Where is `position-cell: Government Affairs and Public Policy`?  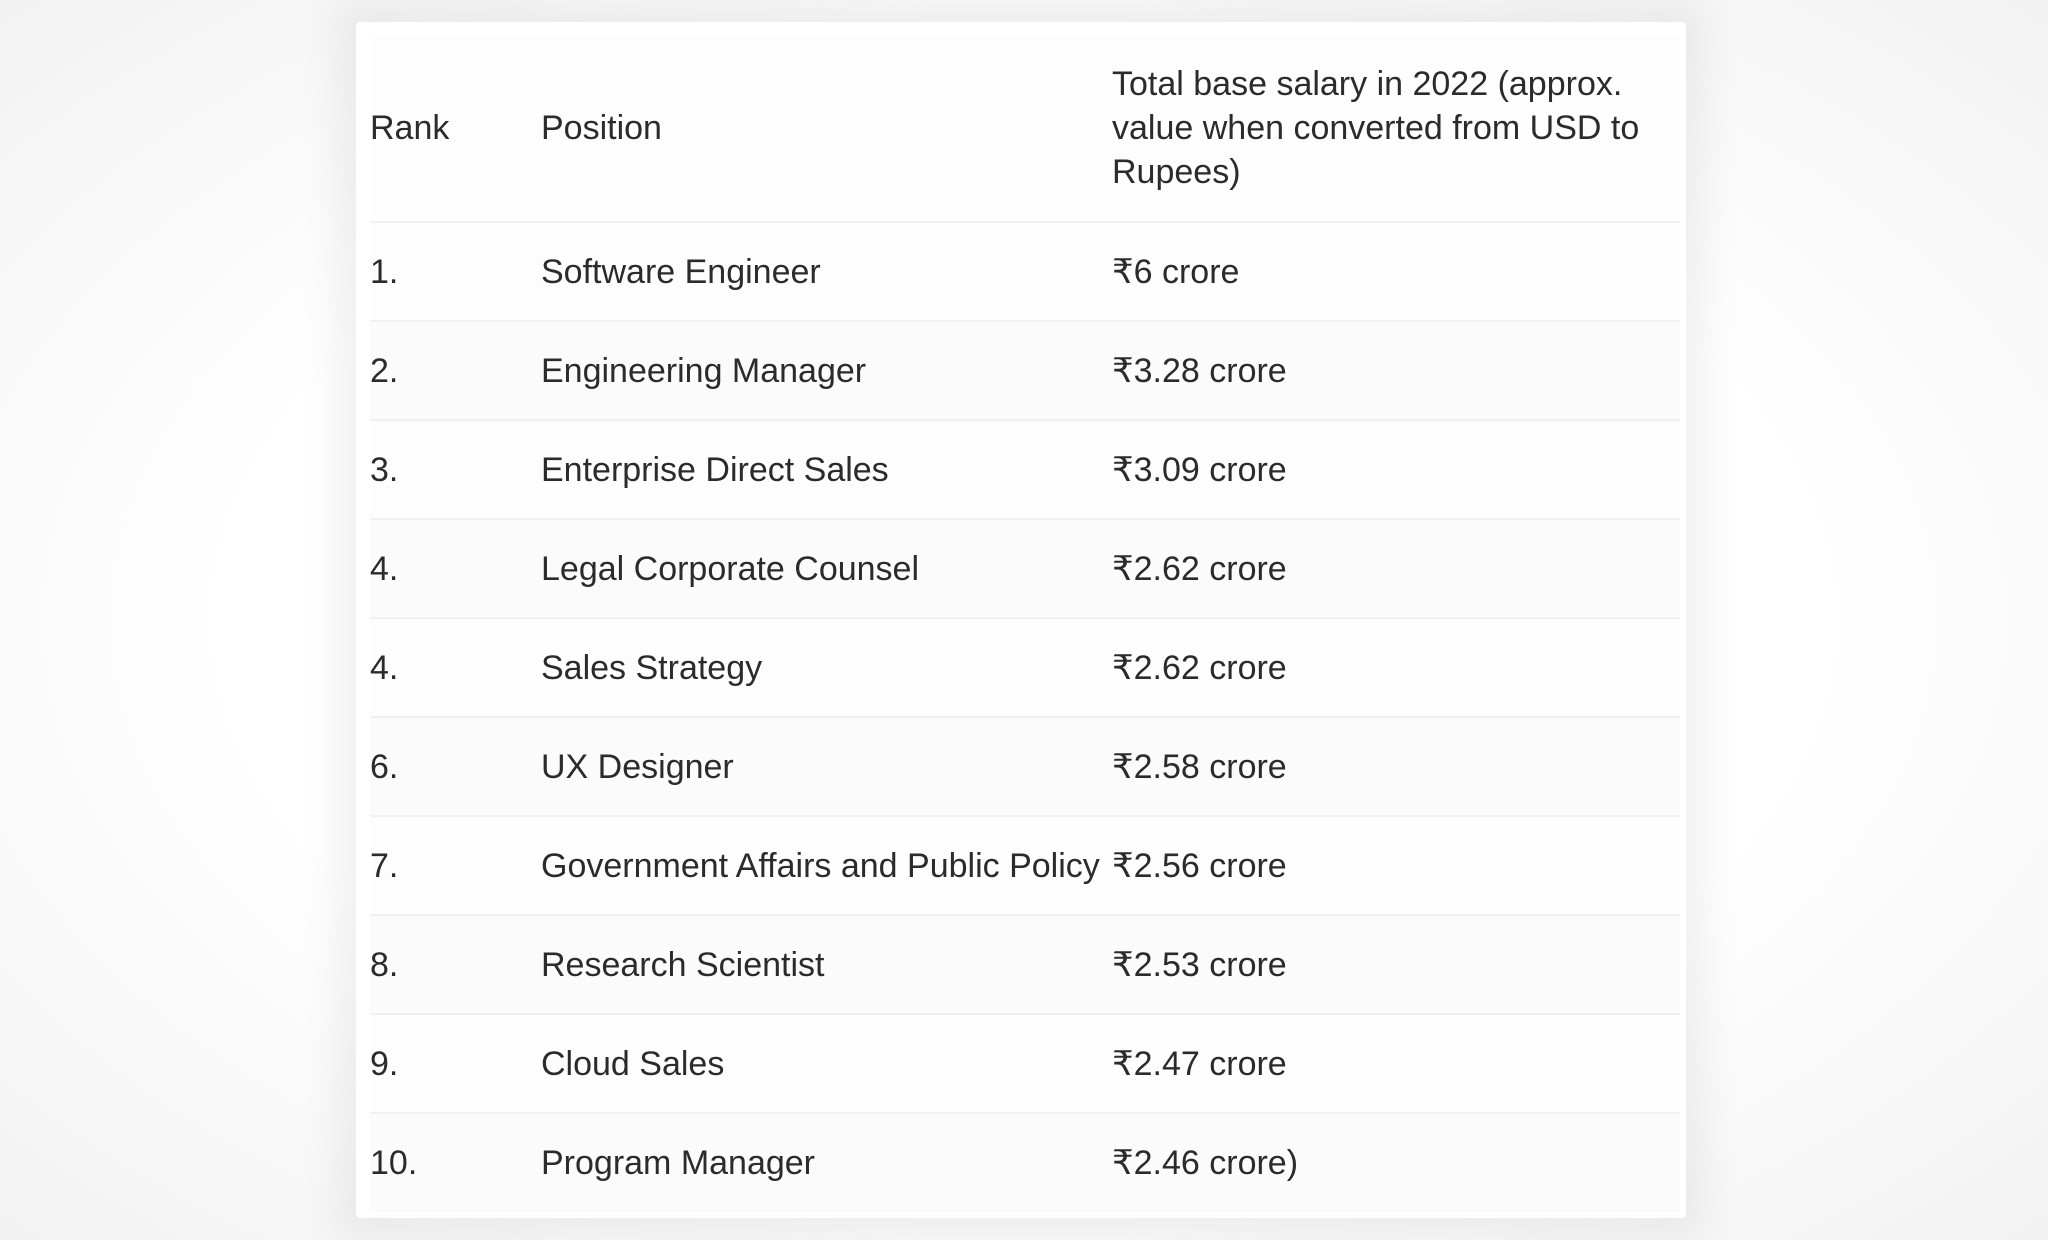
position-cell: Government Affairs and Public Policy is located at coordinates (826, 866).